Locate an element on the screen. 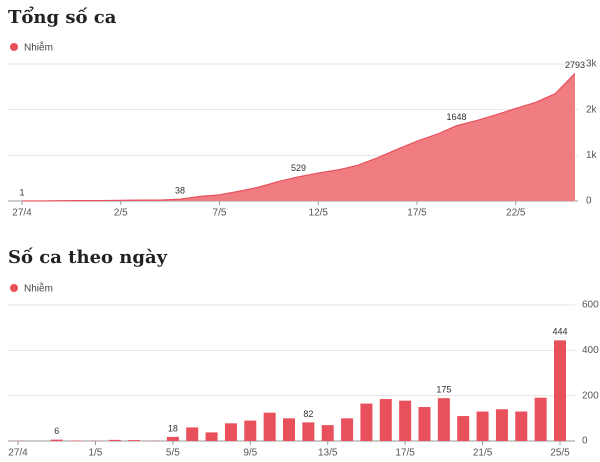  y-tick-label: 200 is located at coordinates (590, 395).